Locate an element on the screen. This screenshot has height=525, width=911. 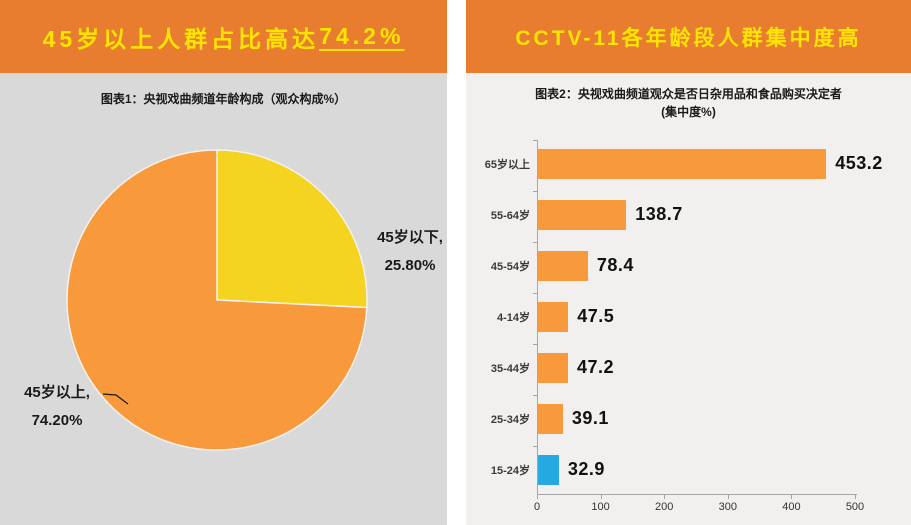
x-axis-line is located at coordinates (697, 494).